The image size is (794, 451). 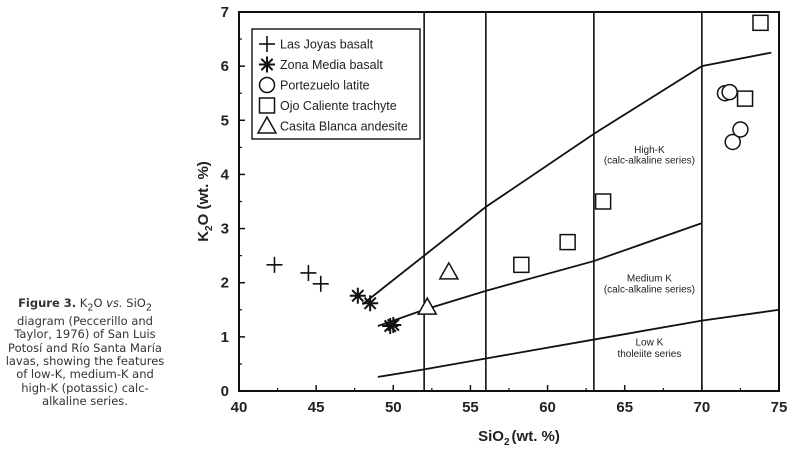 What do you see at coordinates (225, 66) in the screenshot?
I see `y-tick-label-6: 6` at bounding box center [225, 66].